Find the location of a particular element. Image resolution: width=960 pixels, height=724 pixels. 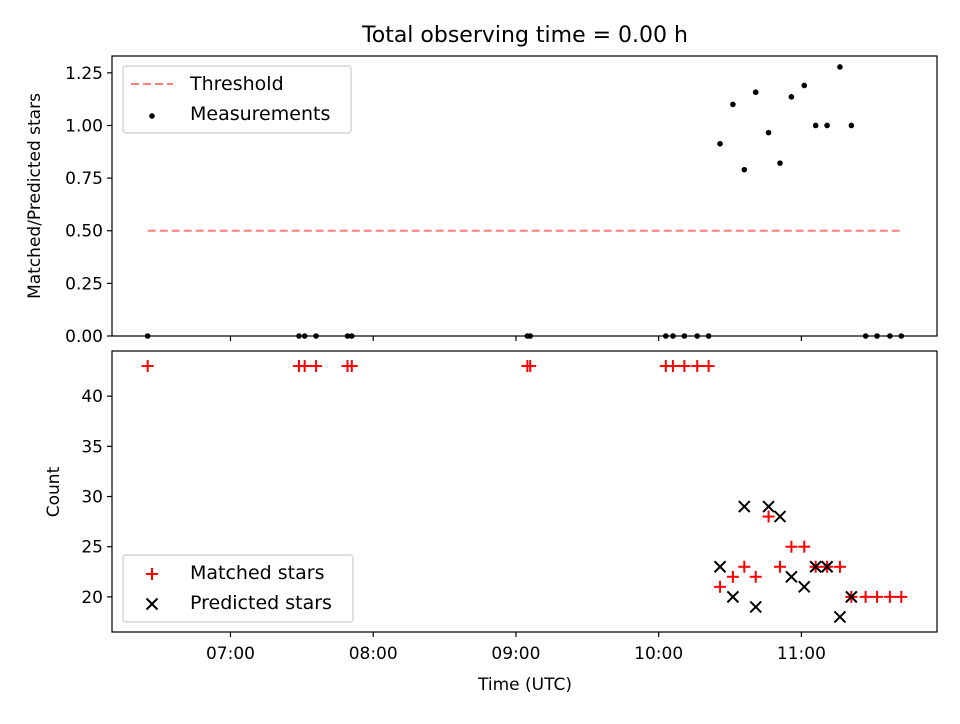

bottom-x-tick-label: 08:00 is located at coordinates (373, 654).